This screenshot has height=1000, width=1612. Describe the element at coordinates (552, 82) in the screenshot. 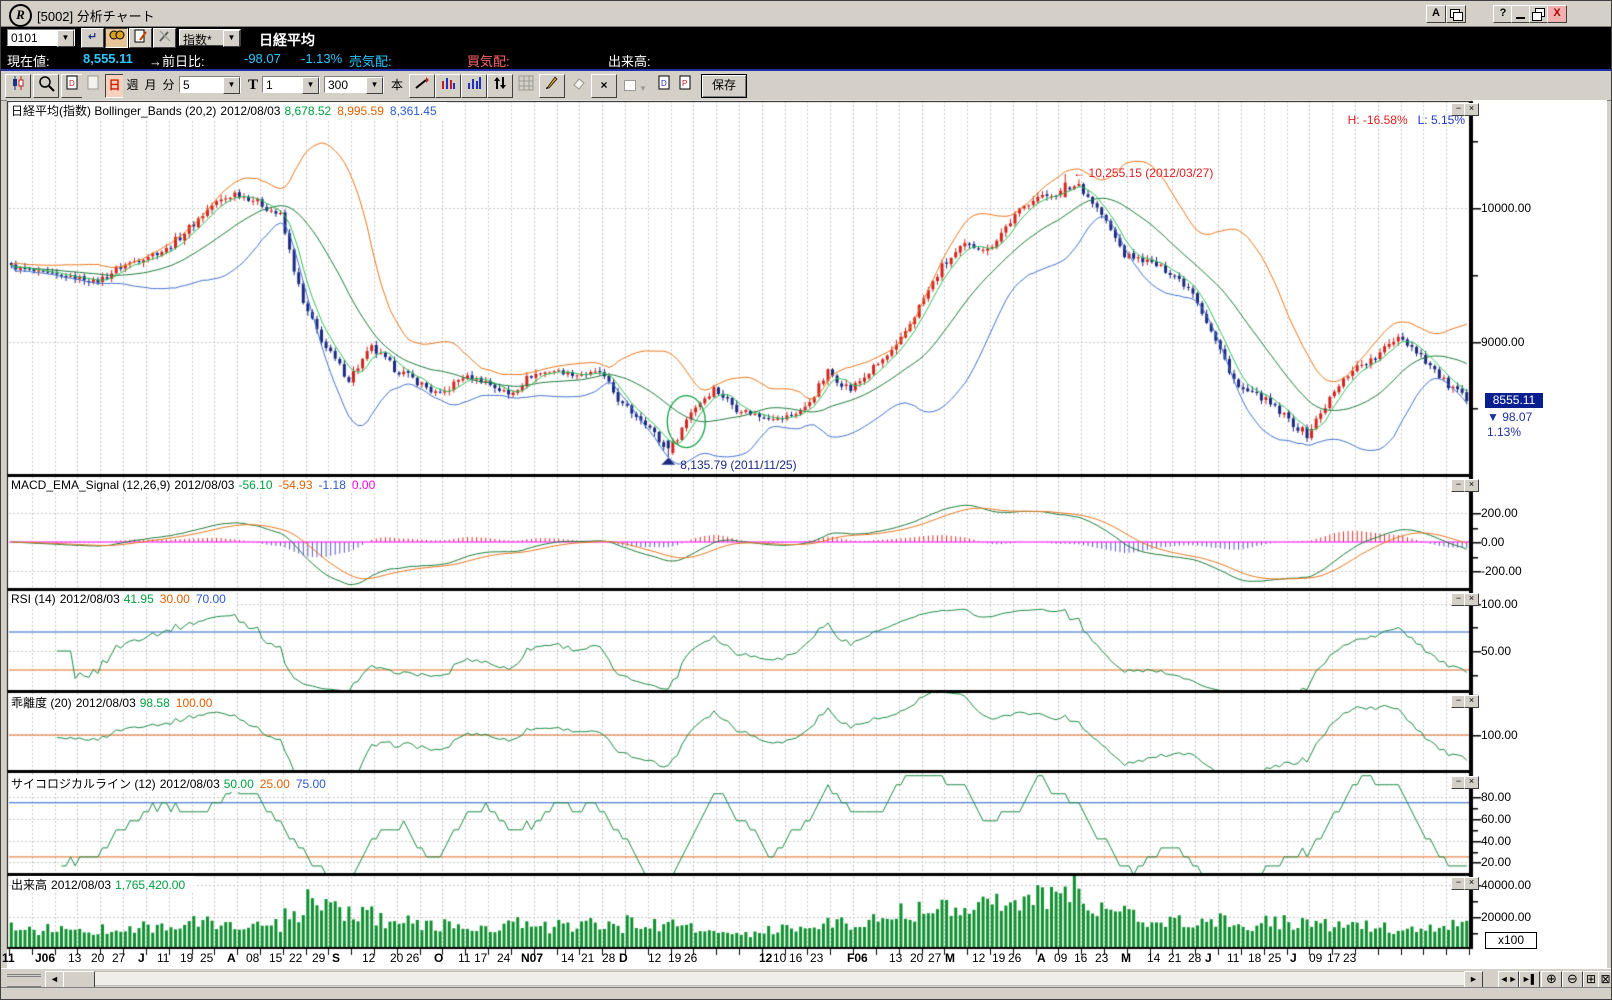

I see `pencil-icon` at that location.